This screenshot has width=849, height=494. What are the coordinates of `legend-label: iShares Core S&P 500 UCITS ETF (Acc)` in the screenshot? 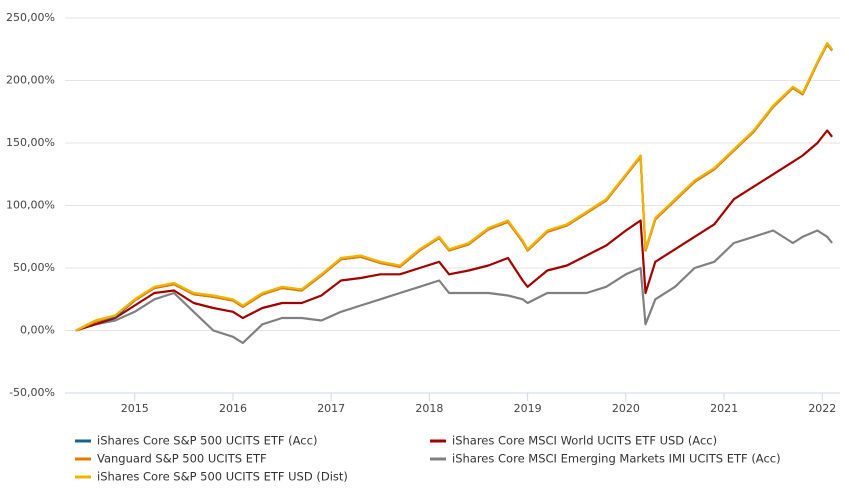 It's located at (207, 441).